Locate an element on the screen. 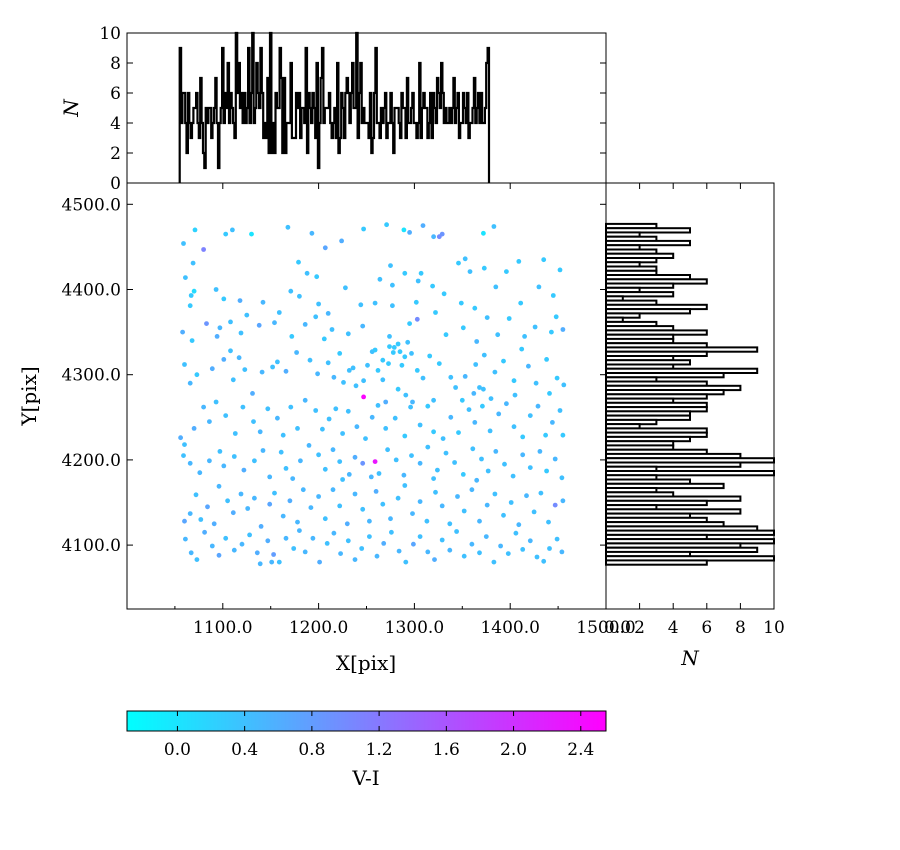 This screenshot has width=900, height=850. top-histogram: 0 2 4 6 8 10 N is located at coordinates (333, 109).